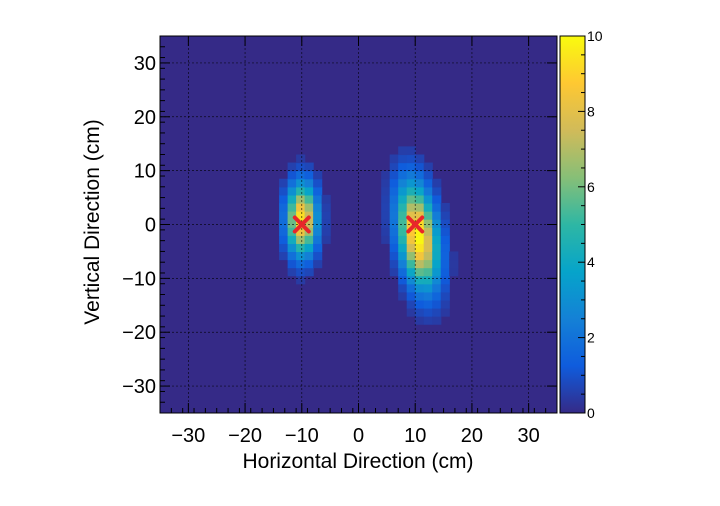 This screenshot has width=720, height=506. I want to click on y-axis-tick-labels: 30 20 10 0 −10 −20 −30, so click(139, 225).